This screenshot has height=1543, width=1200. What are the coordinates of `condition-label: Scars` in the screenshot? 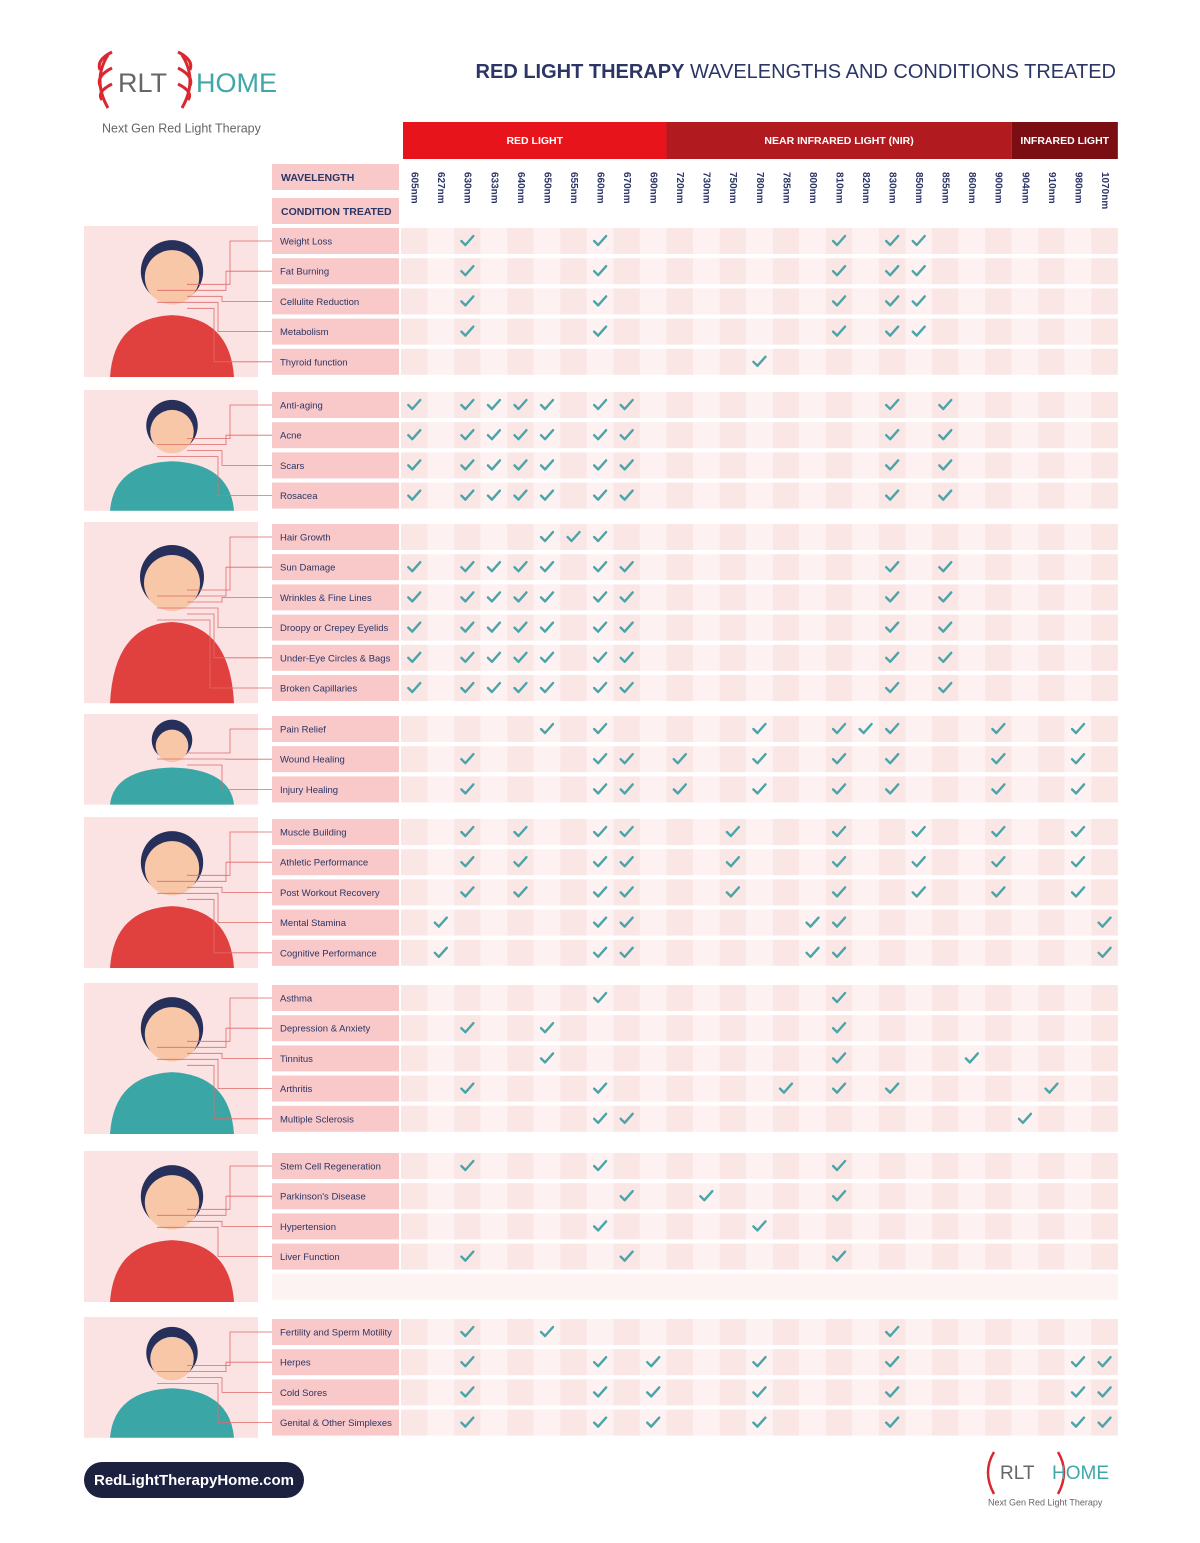 It's located at (292, 466).